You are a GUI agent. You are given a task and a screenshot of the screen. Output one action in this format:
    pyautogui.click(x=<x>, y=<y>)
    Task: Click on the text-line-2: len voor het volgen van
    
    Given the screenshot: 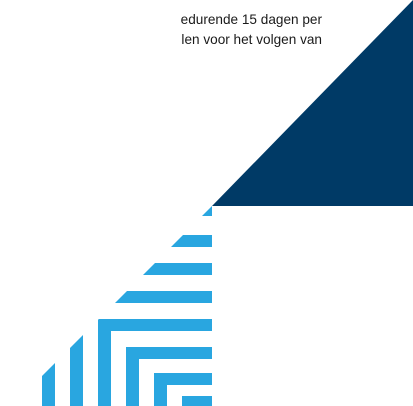 What is the action you would take?
    pyautogui.click(x=251, y=39)
    